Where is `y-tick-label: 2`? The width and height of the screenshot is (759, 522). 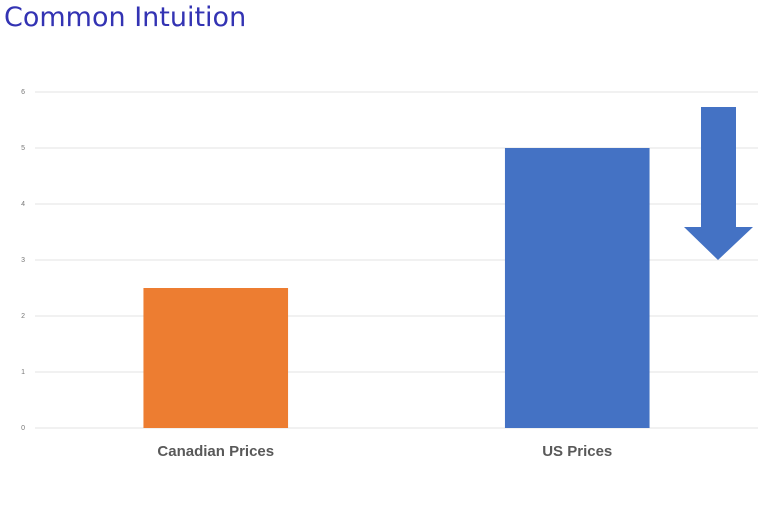
y-tick-label: 2 is located at coordinates (23, 316).